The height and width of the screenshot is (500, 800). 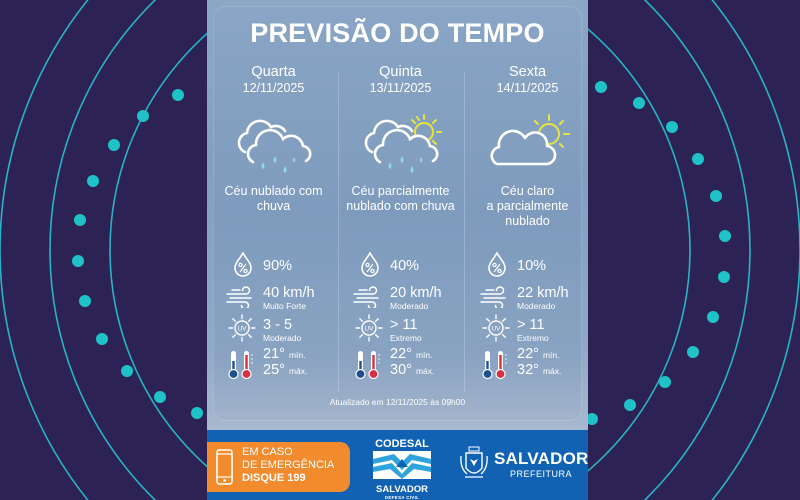 I want to click on emergency-banner: EM CASO DE EMERGÊNCIA DISQUE 199, so click(x=278, y=467).